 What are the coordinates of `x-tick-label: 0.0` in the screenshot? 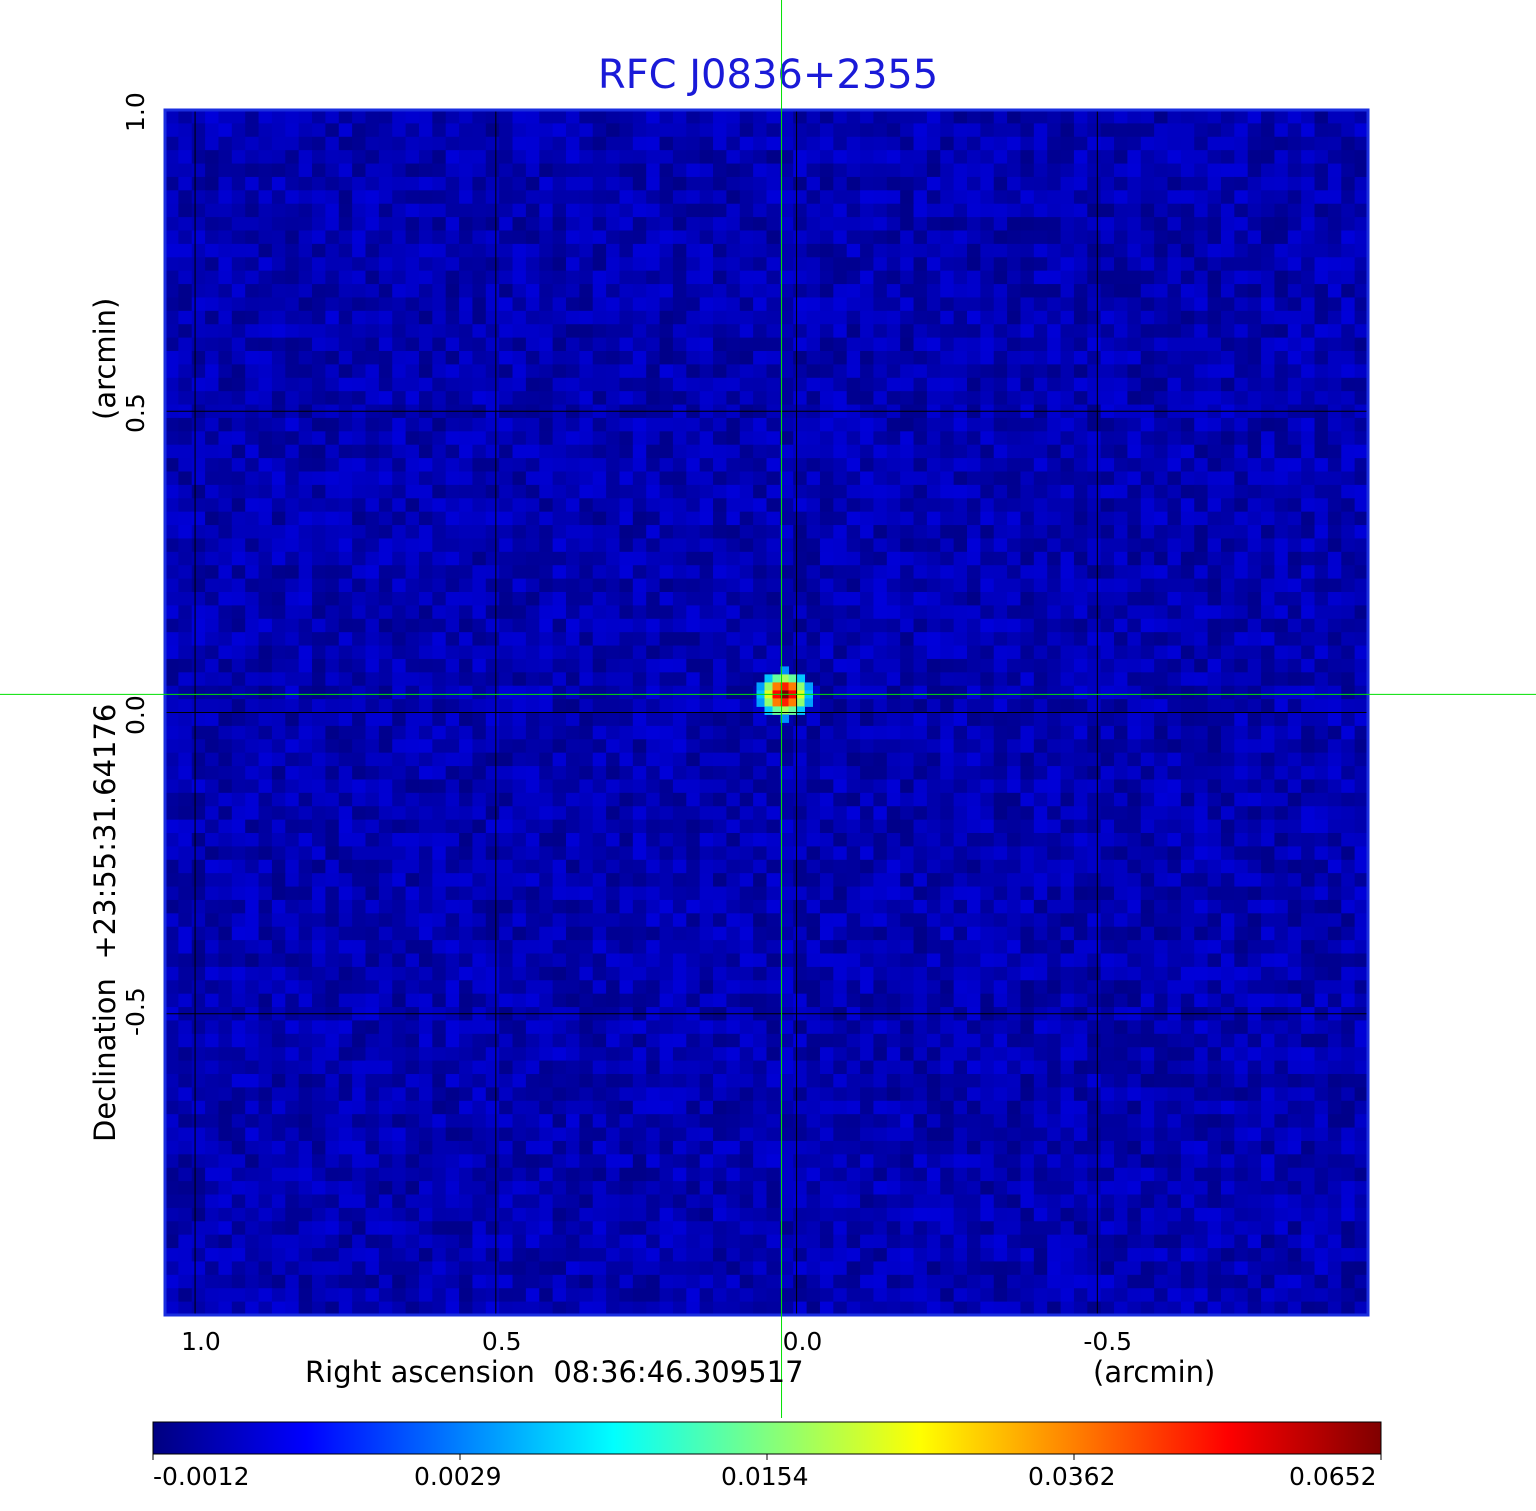 It's located at (802, 1341).